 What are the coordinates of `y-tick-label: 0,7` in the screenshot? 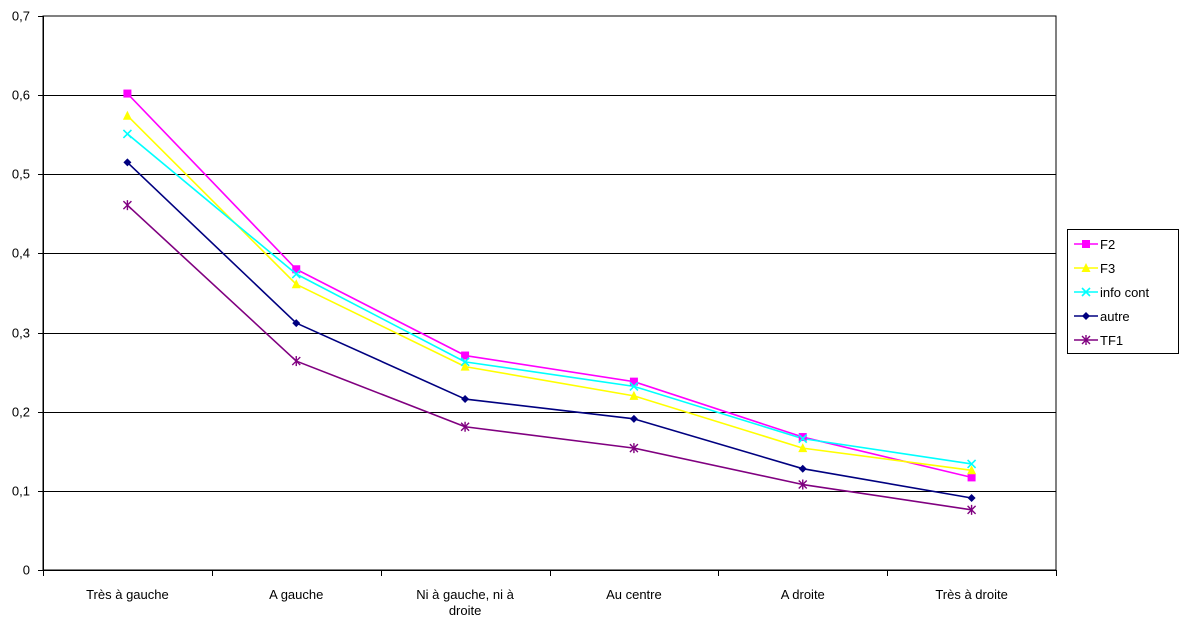 It's located at (21, 16).